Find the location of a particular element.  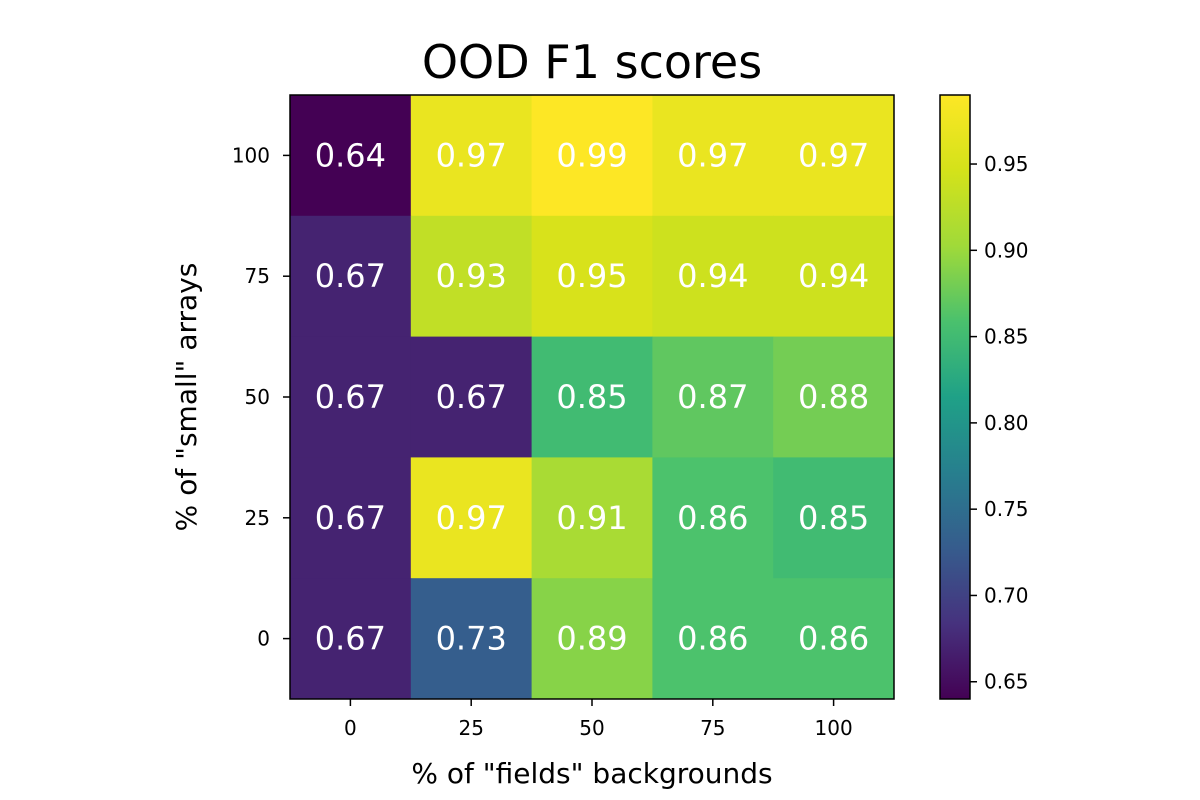

y-tick-label: 50 is located at coordinates (257, 397).